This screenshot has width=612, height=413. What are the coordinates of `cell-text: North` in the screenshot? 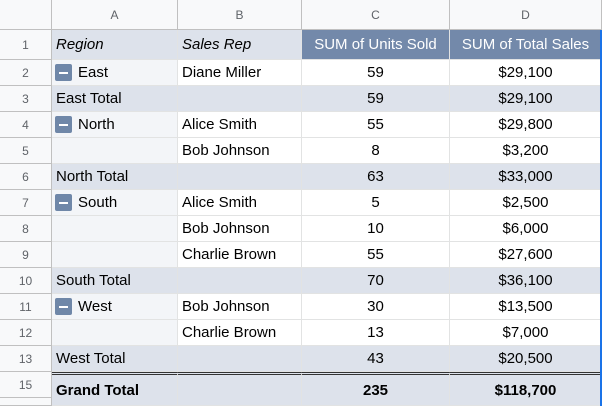 It's located at (96, 124).